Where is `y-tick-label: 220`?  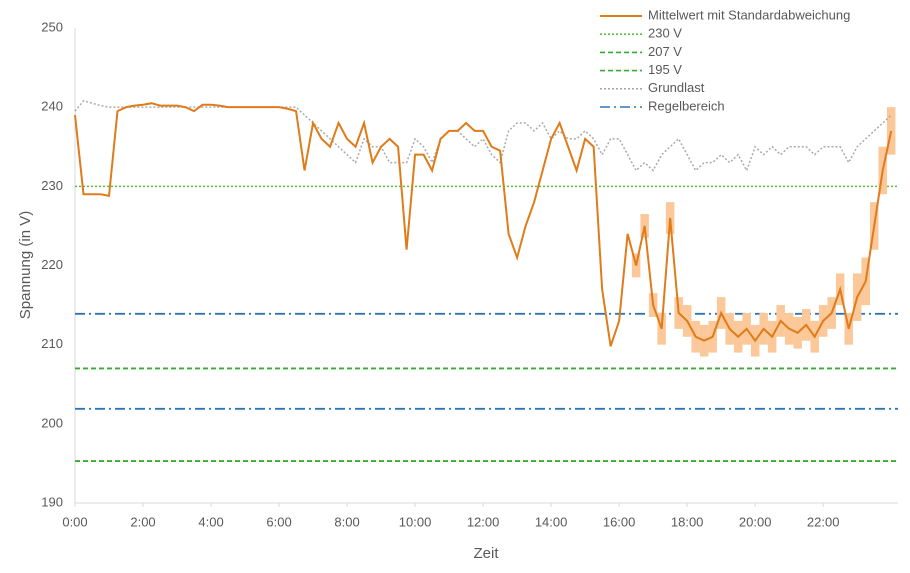
y-tick-label: 220 is located at coordinates (52, 264).